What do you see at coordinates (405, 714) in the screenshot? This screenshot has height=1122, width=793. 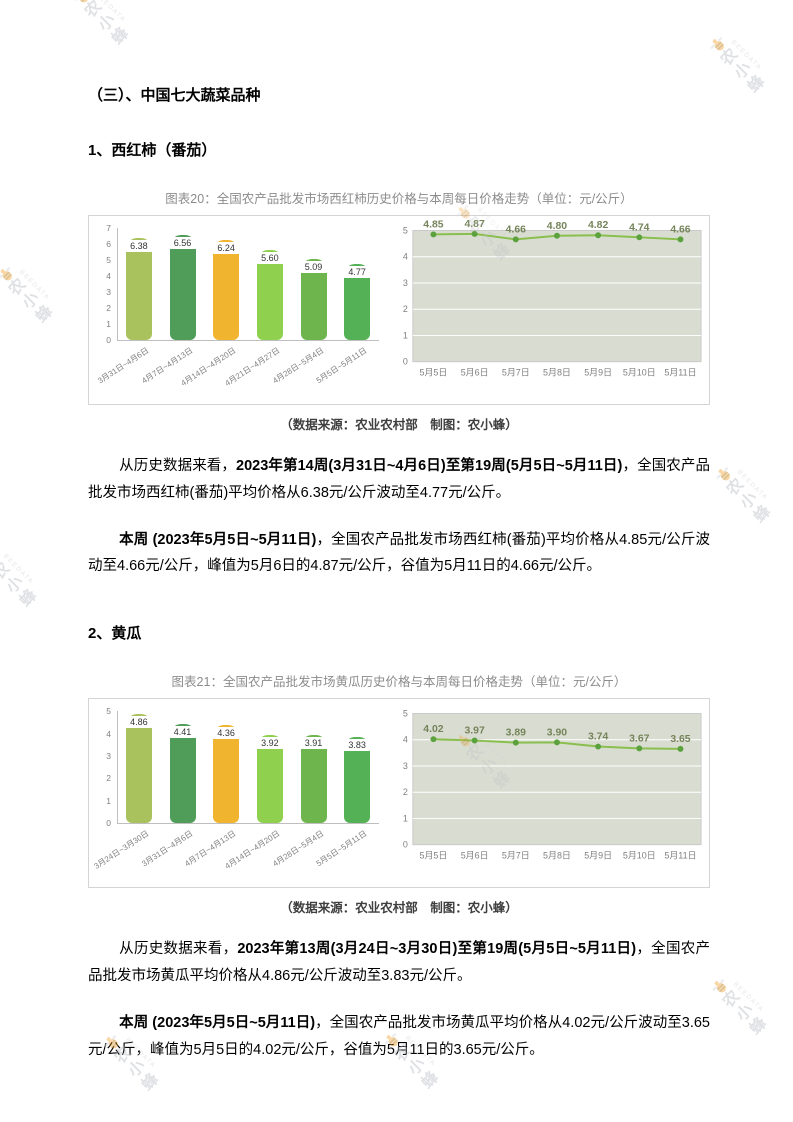 I see `svg-text: 5` at bounding box center [405, 714].